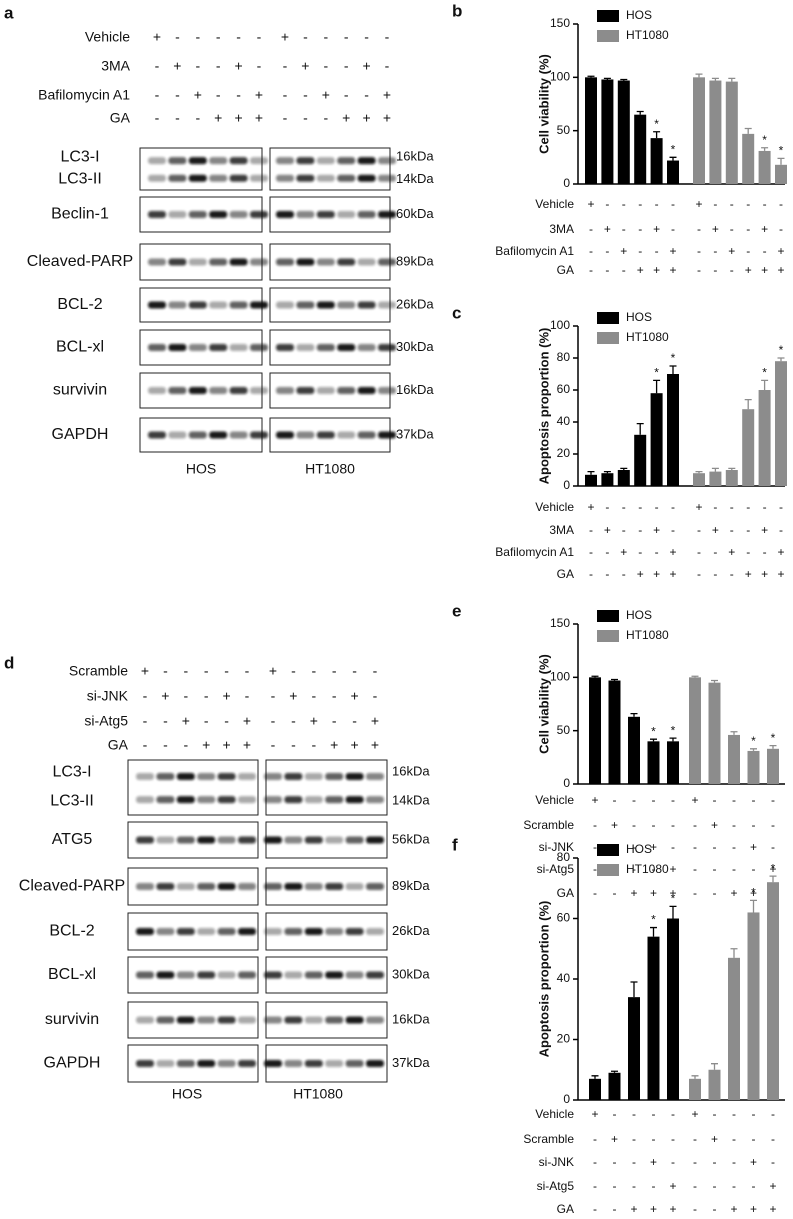 This screenshot has width=793, height=1219. What do you see at coordinates (556, 869) in the screenshot?
I see `condition-label: si-Atg5` at bounding box center [556, 869].